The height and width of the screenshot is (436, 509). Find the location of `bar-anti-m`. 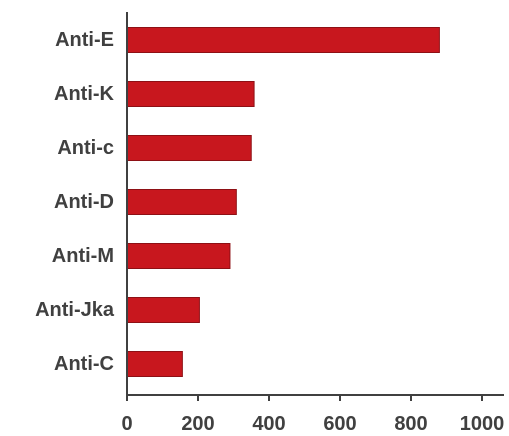

bar-anti-m is located at coordinates (178, 256).